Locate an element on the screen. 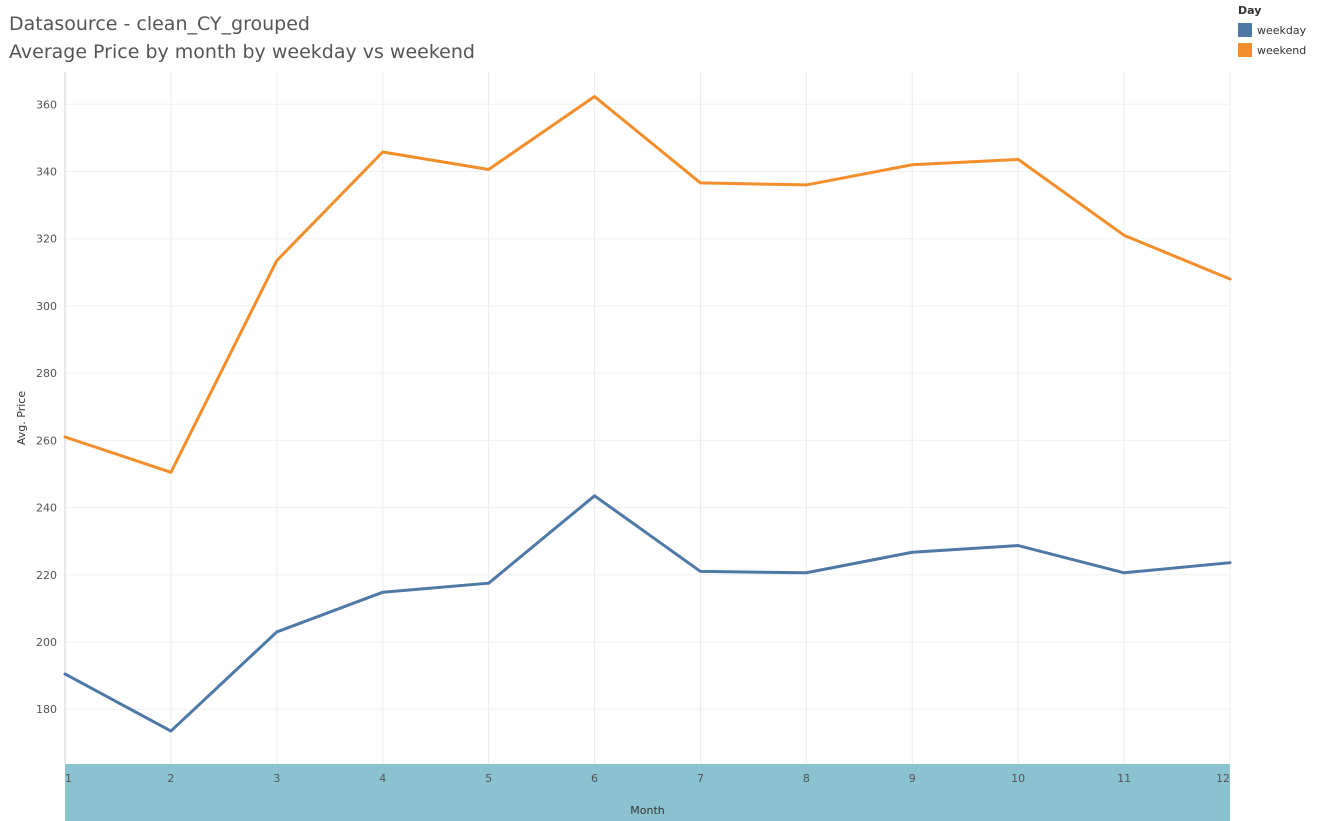 The width and height of the screenshot is (1323, 821). legend: Day weekday weekend is located at coordinates (1272, 32).